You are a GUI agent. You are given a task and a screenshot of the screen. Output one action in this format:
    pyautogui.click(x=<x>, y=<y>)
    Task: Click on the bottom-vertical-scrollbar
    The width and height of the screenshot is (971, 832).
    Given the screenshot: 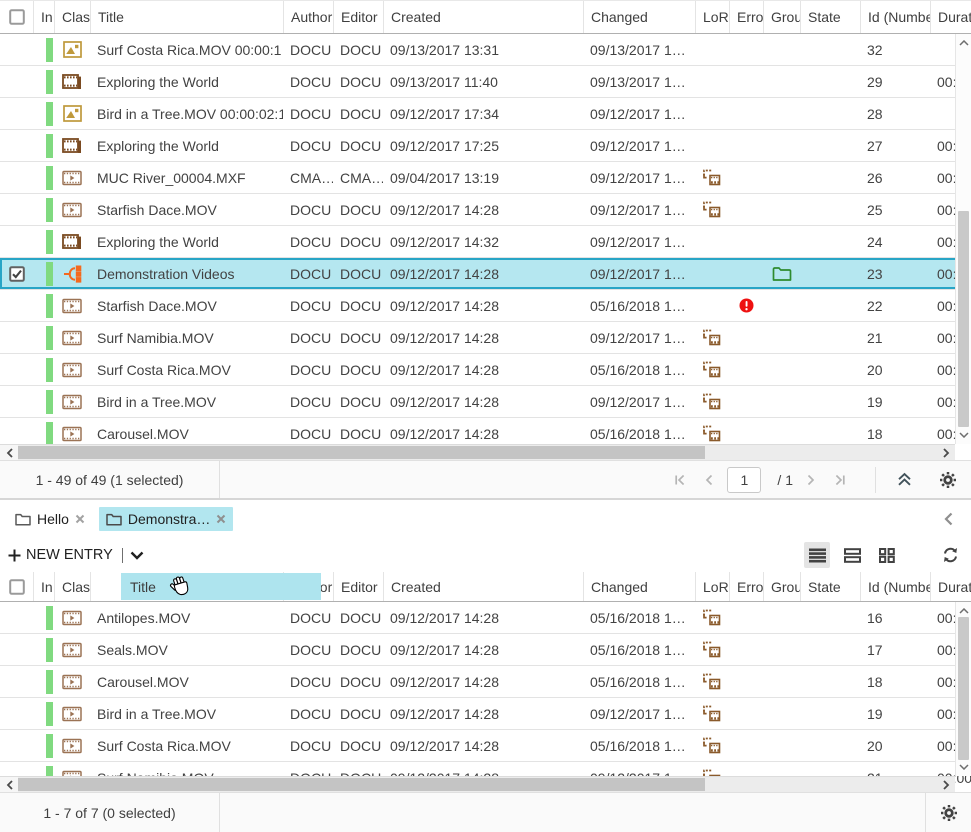 What is the action you would take?
    pyautogui.click(x=963, y=689)
    